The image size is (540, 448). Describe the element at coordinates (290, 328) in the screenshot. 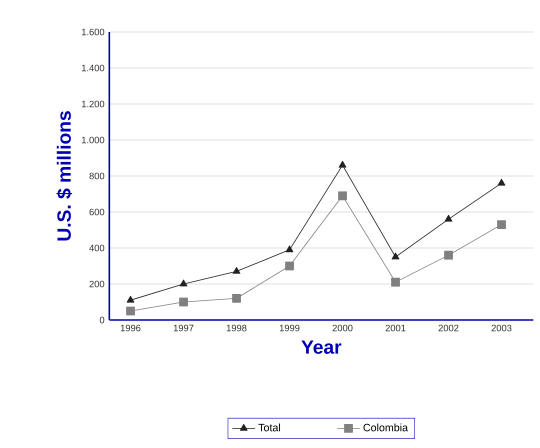

I see `x-tick-label: 1999` at that location.